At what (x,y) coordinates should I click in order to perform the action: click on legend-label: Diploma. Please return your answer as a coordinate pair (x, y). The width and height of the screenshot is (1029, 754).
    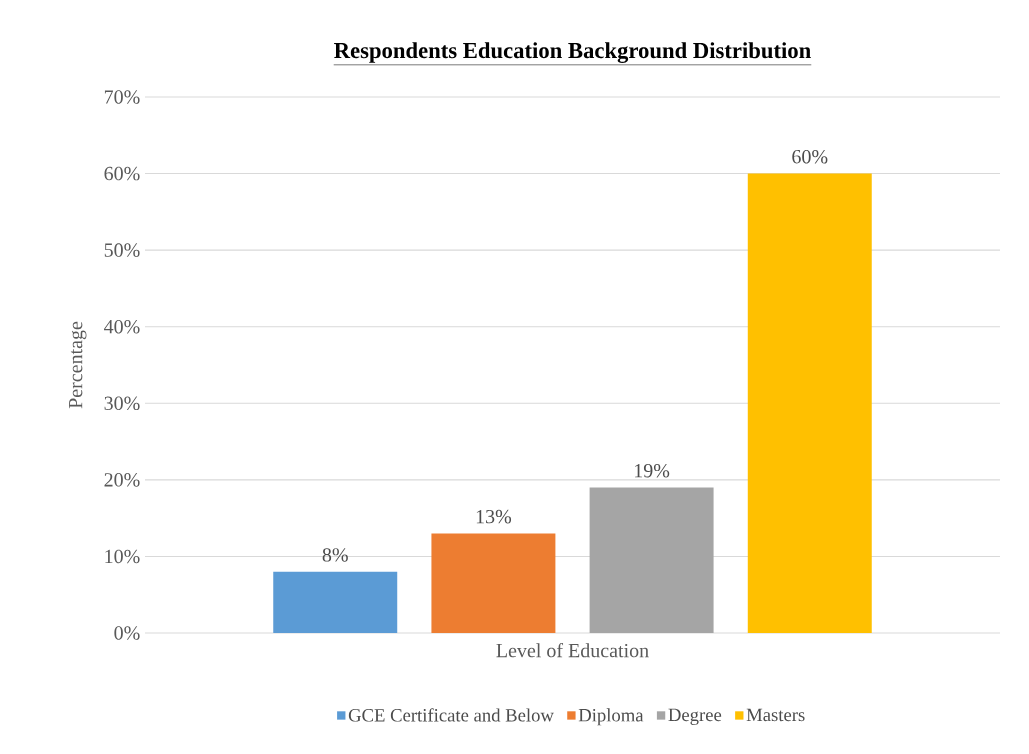
    Looking at the image, I should click on (611, 717).